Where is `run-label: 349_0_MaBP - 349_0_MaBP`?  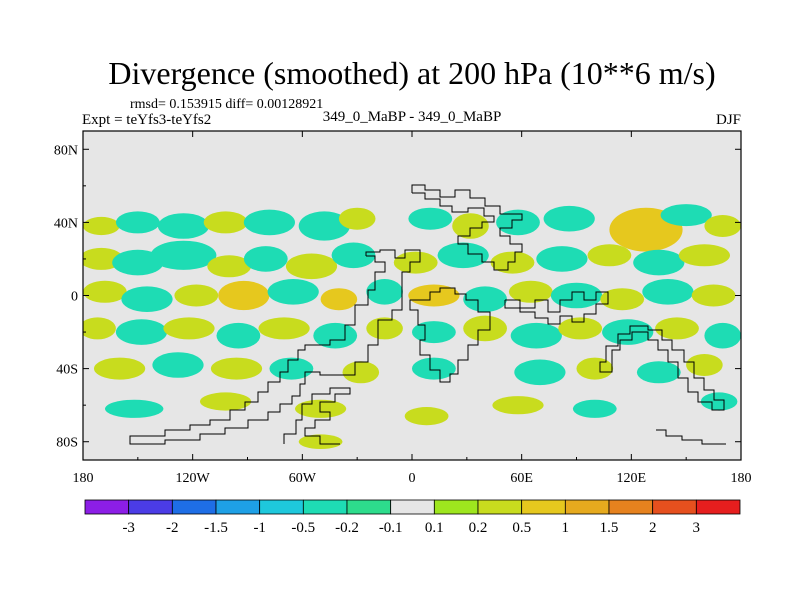
run-label: 349_0_MaBP - 349_0_MaBP is located at coordinates (412, 117).